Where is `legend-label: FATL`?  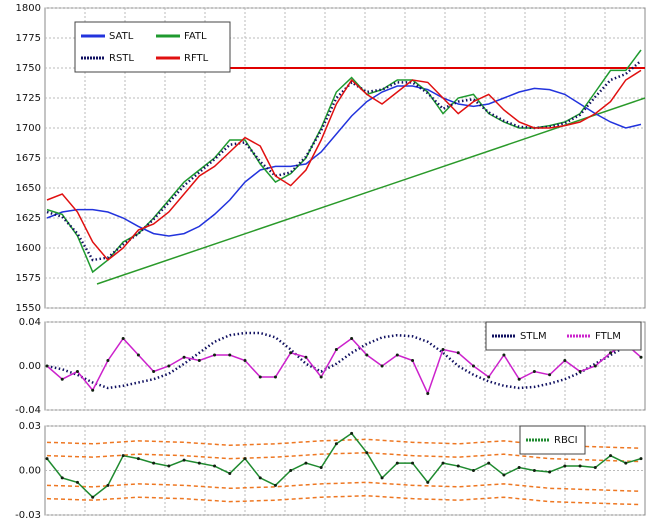
legend-label: FATL is located at coordinates (195, 36).